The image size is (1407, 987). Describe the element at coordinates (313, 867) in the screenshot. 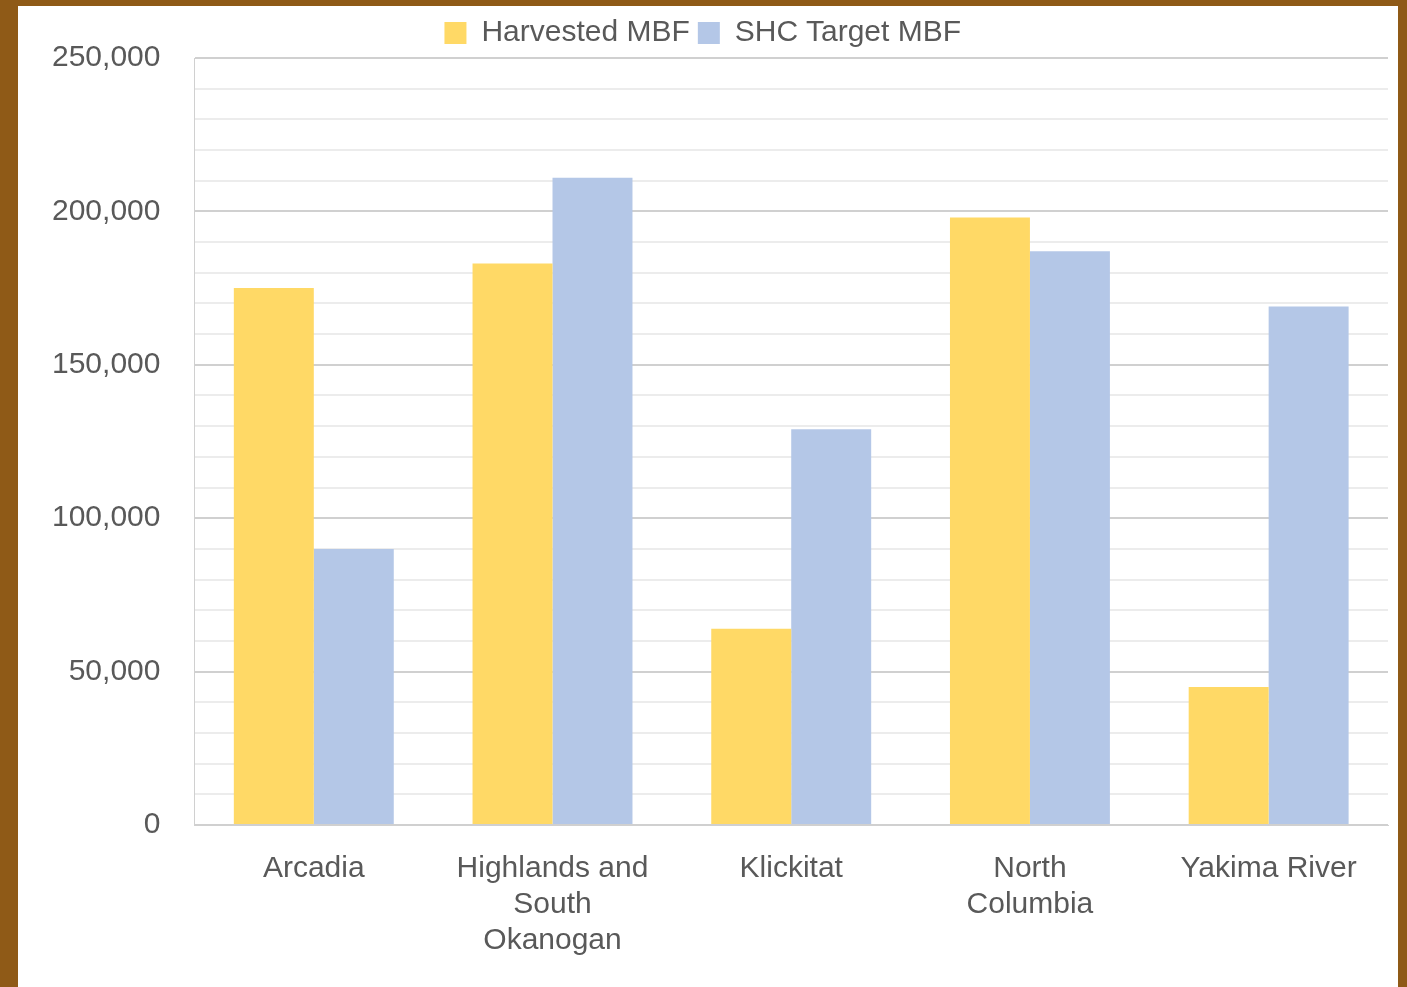

I see `x-tick-label: Arcadia` at that location.